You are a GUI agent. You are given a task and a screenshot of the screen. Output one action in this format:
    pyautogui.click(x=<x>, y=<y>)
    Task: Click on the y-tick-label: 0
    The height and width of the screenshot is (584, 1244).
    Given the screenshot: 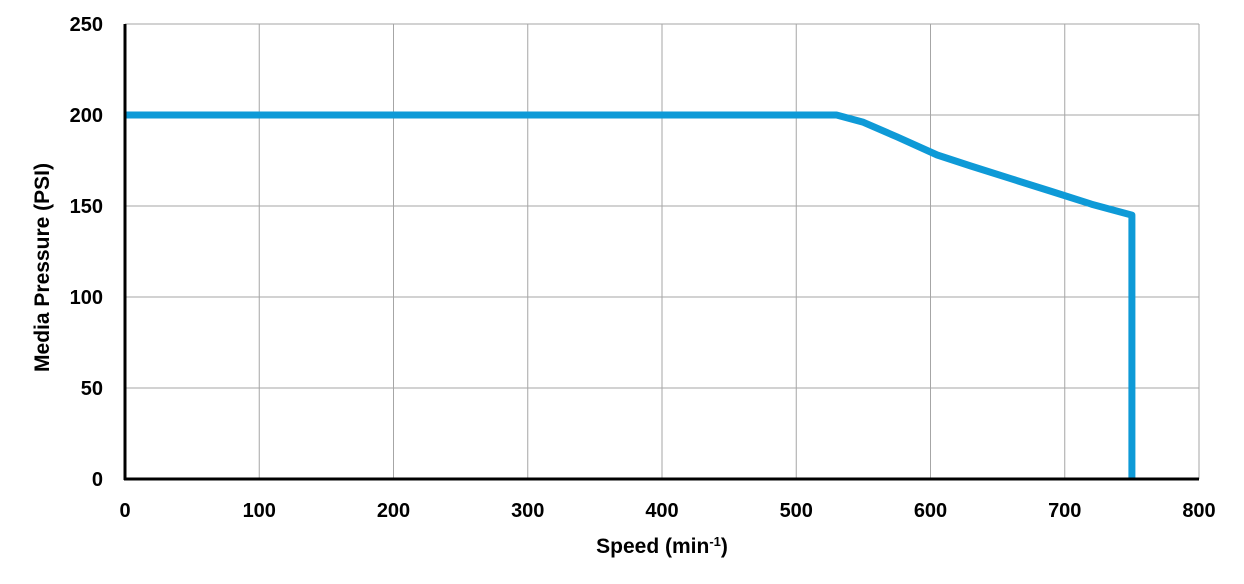 What is the action you would take?
    pyautogui.click(x=97, y=480)
    